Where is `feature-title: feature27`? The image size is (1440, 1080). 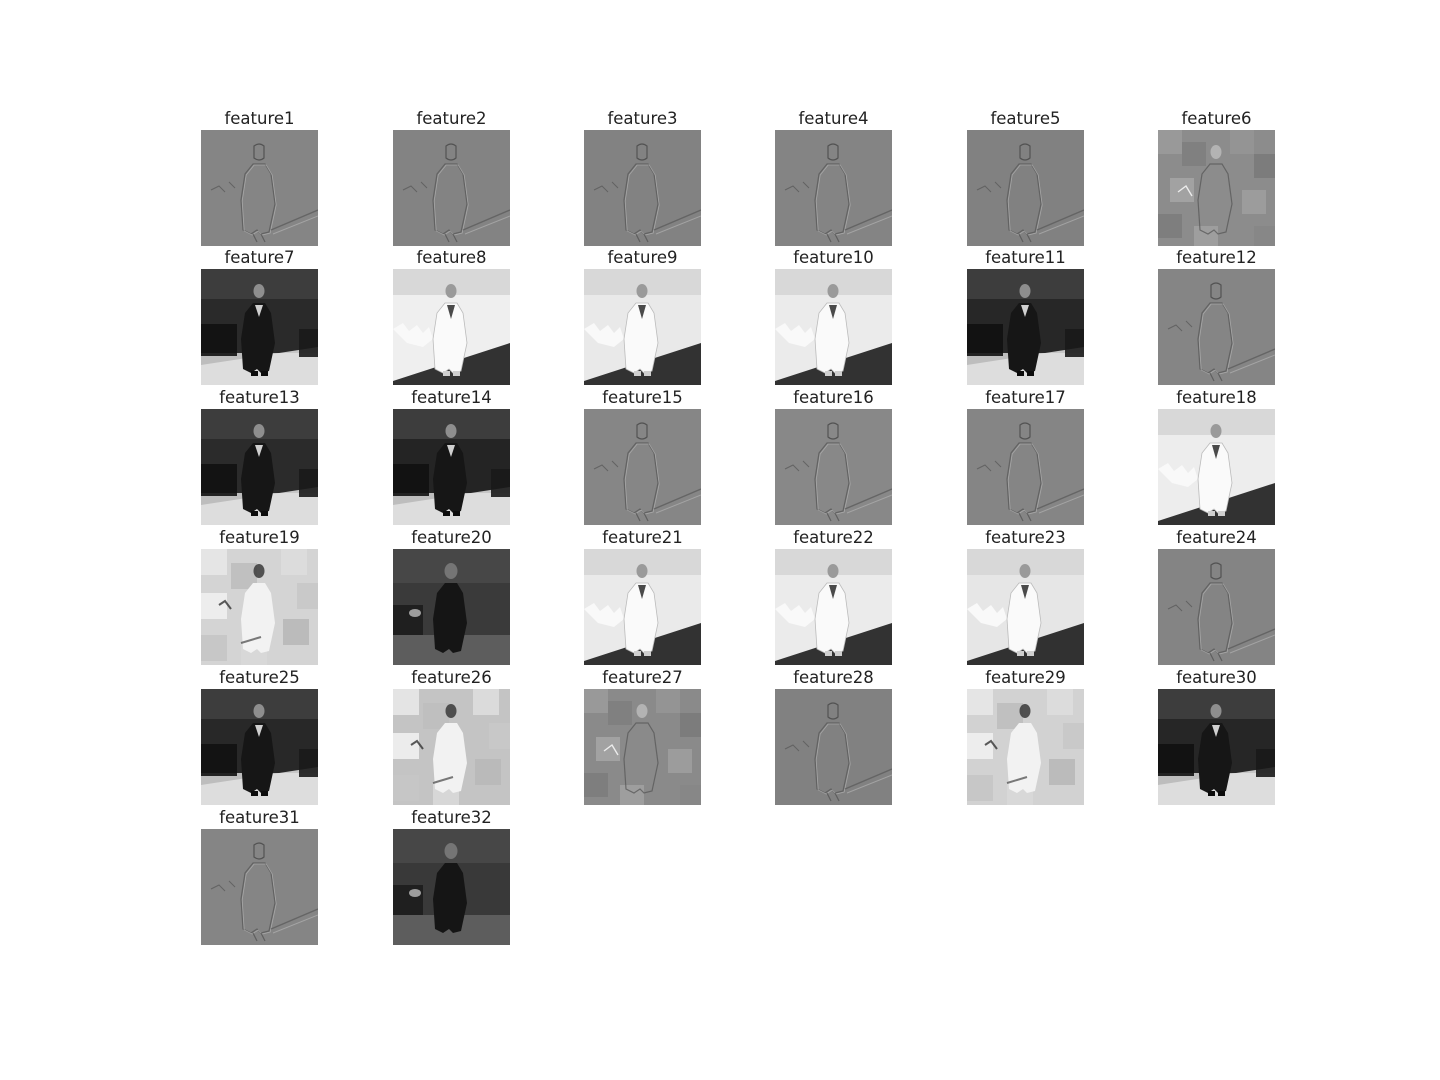 feature-title: feature27 is located at coordinates (642, 677).